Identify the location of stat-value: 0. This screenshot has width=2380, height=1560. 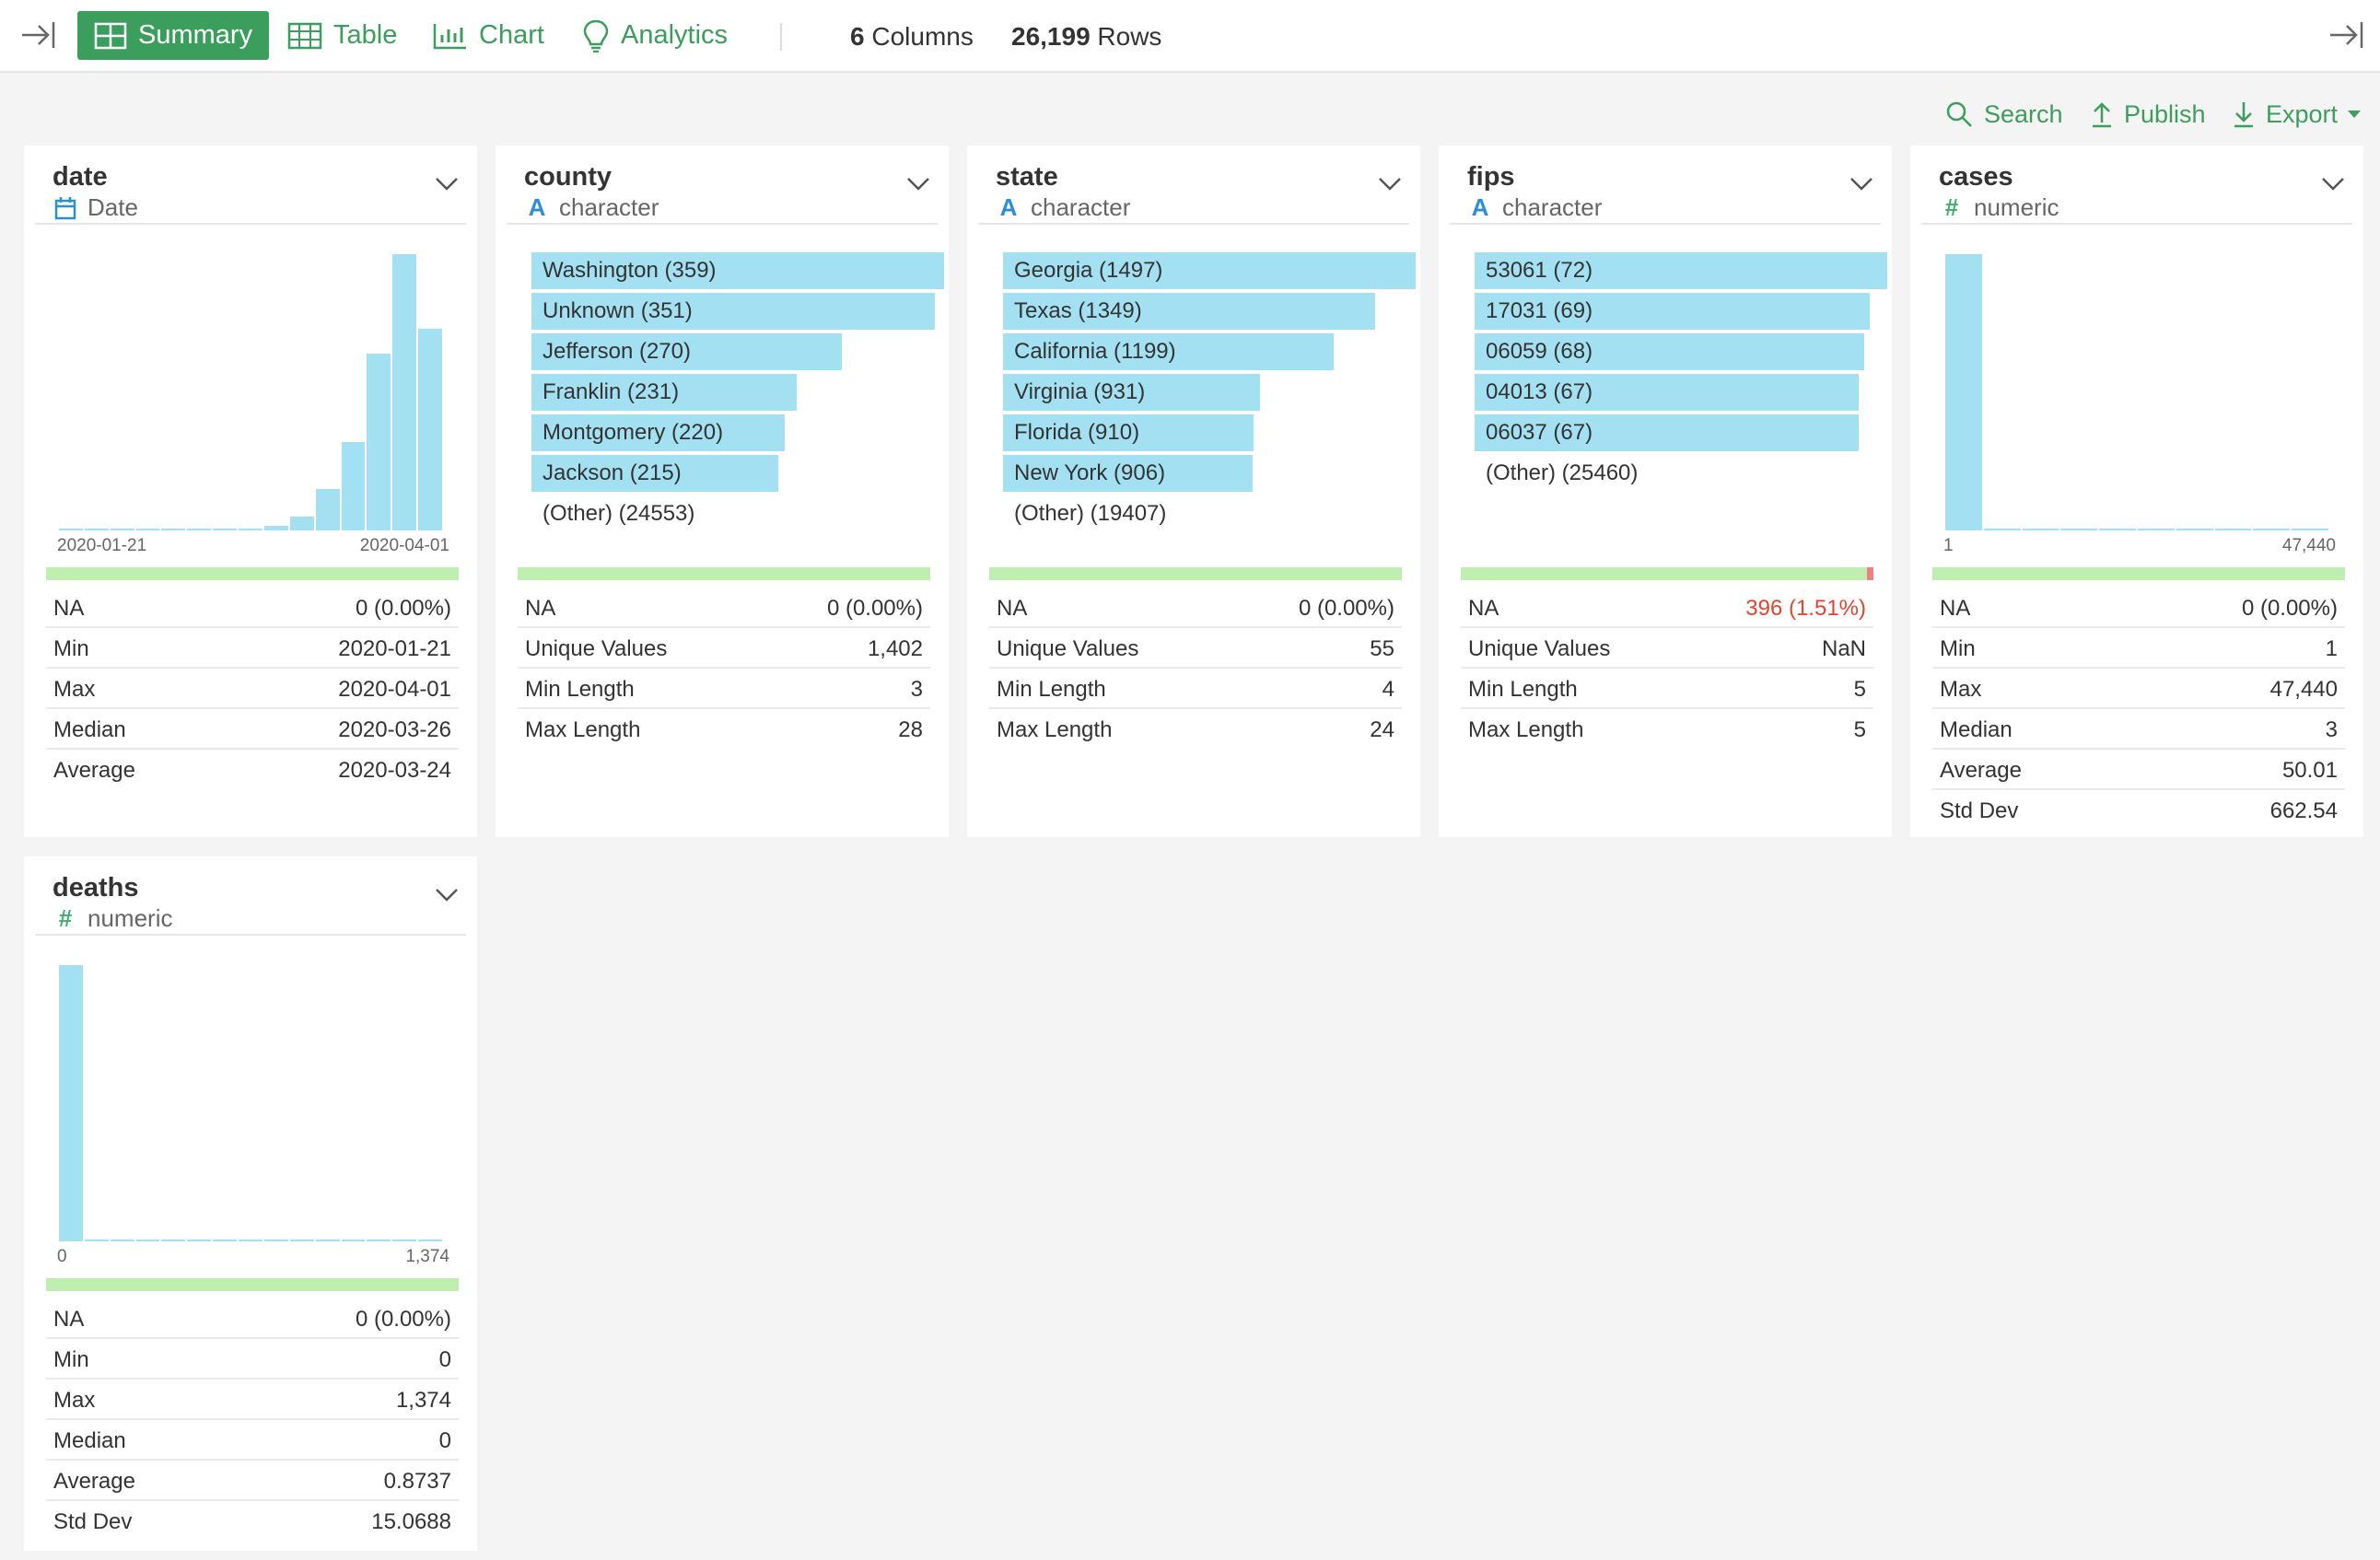
(444, 1440).